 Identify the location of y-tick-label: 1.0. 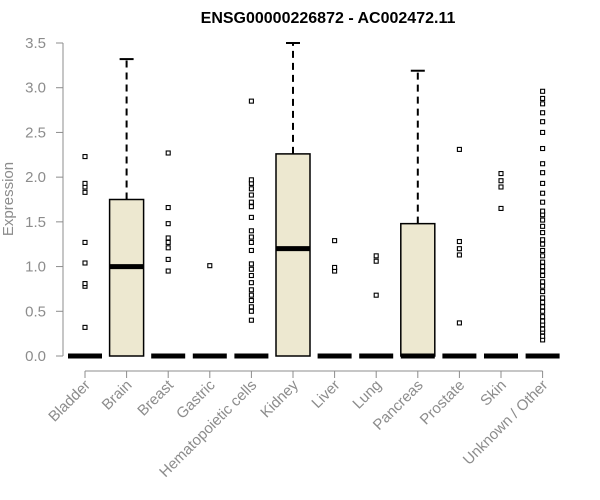
(35, 267).